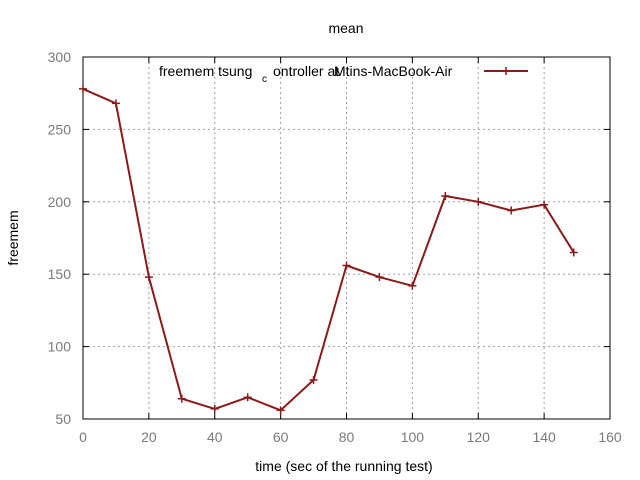 This screenshot has width=640, height=480. I want to click on legend-marker, so click(506, 71).